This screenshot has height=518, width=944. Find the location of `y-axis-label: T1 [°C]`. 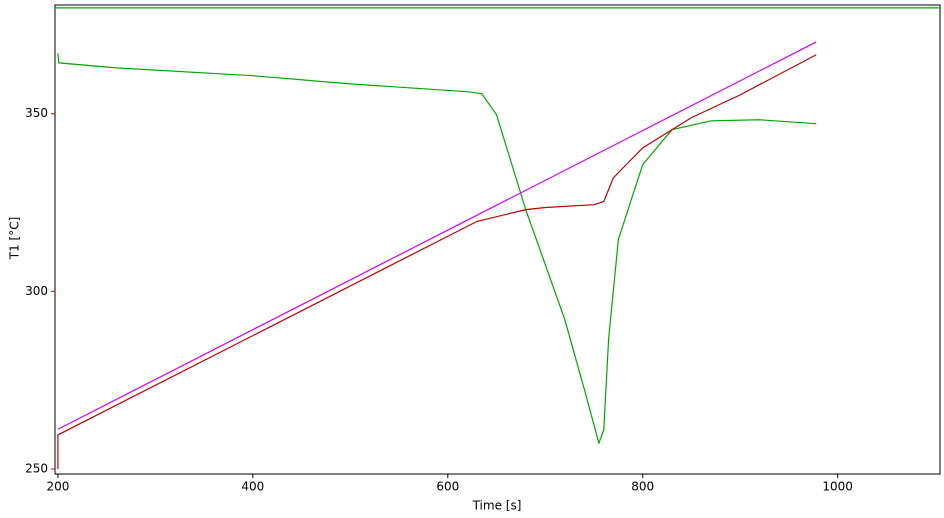

y-axis-label: T1 [°C] is located at coordinates (15, 239).